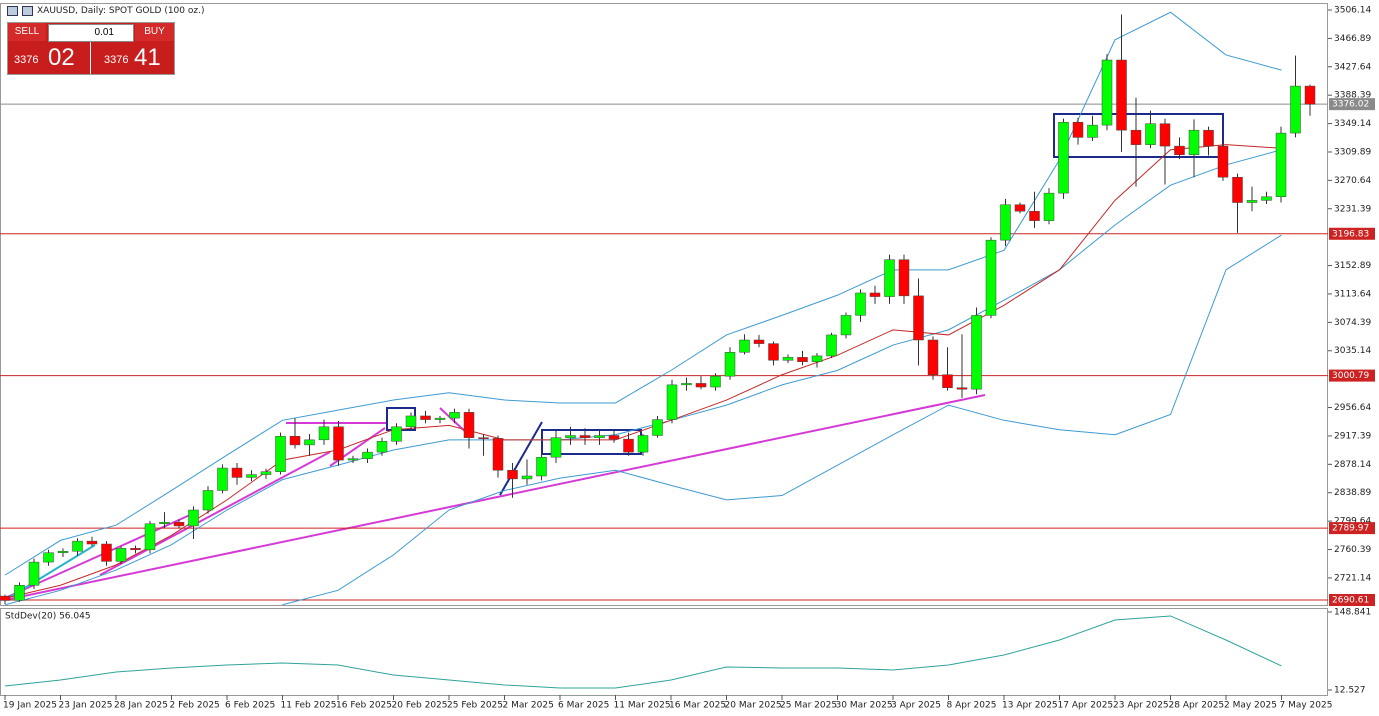  What do you see at coordinates (1352, 39) in the screenshot?
I see `y-tick-label: 3466.89` at bounding box center [1352, 39].